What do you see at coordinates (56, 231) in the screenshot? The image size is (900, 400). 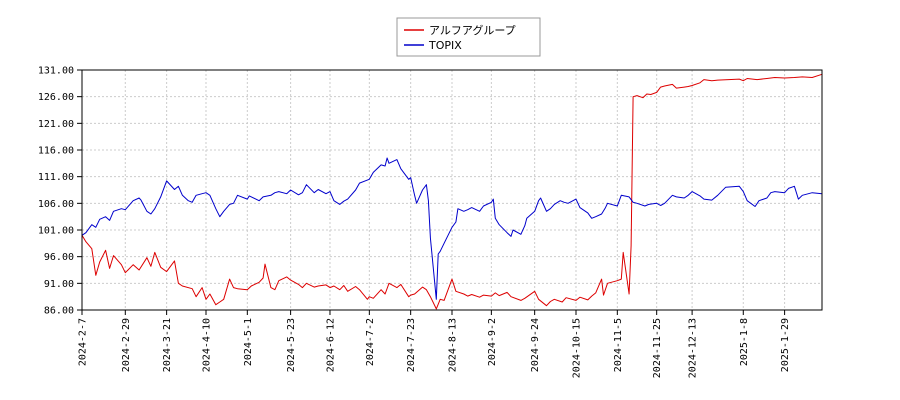 I see `y-tick-label-3: 101.00` at bounding box center [56, 231].